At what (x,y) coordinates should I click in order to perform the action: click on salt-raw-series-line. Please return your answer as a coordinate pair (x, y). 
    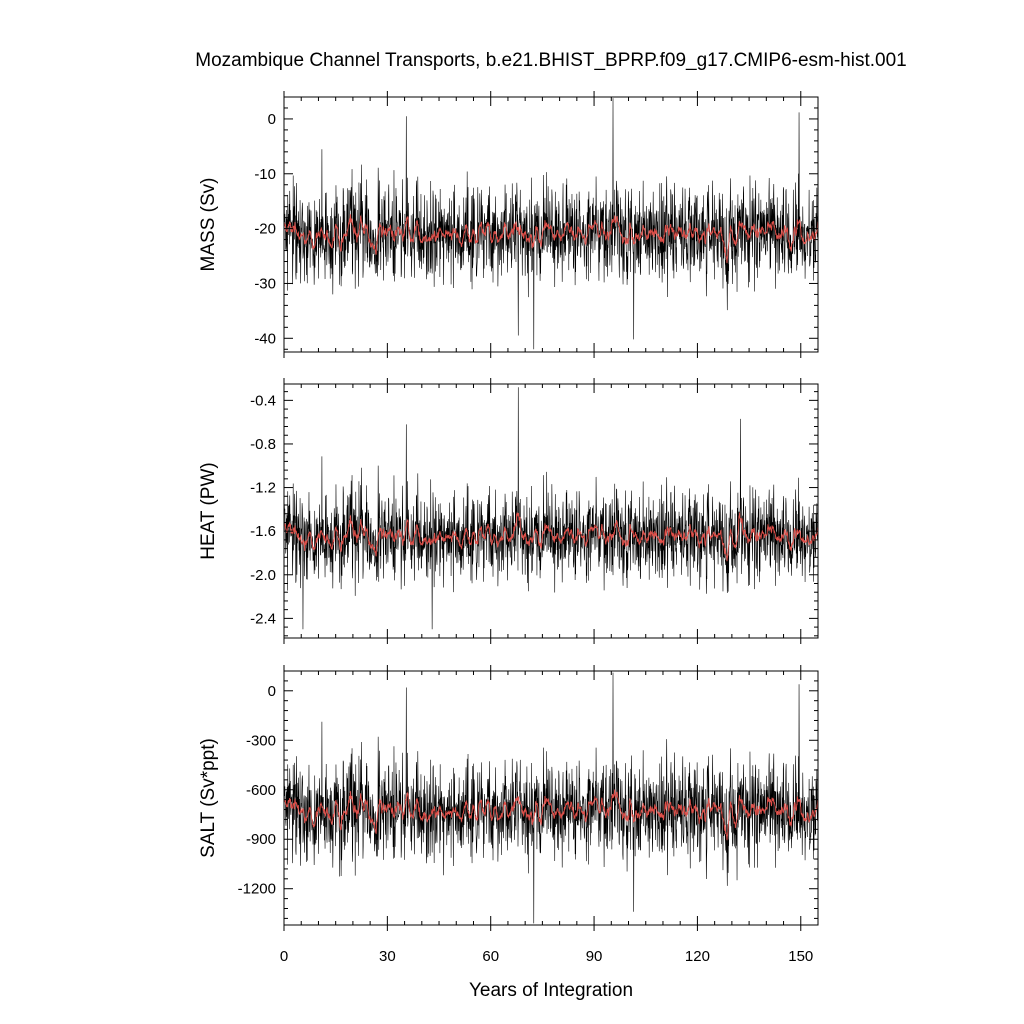
    Looking at the image, I should click on (551, 798).